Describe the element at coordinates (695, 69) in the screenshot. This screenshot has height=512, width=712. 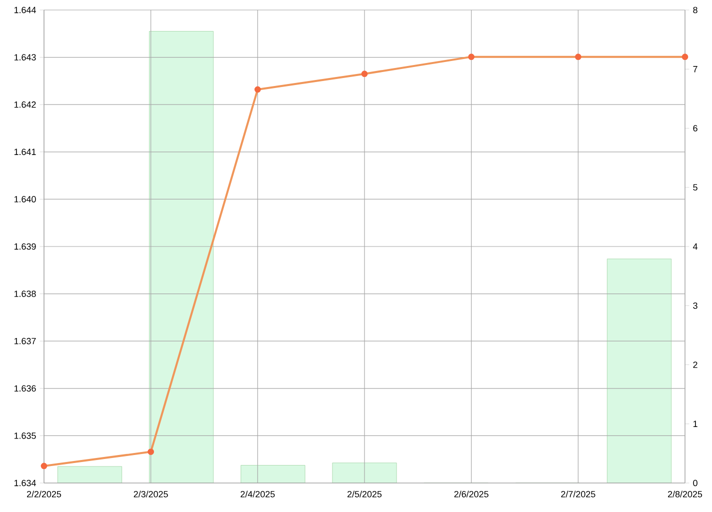
I see `y2-tick-label: 7` at that location.